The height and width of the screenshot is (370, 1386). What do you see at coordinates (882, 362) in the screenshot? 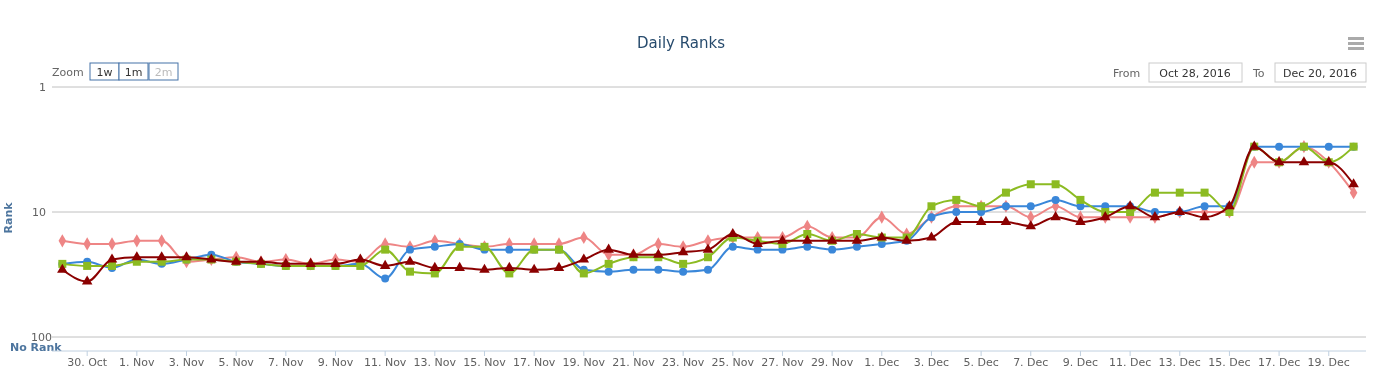
I see `x-tick-label: 1. Dec` at bounding box center [882, 362].